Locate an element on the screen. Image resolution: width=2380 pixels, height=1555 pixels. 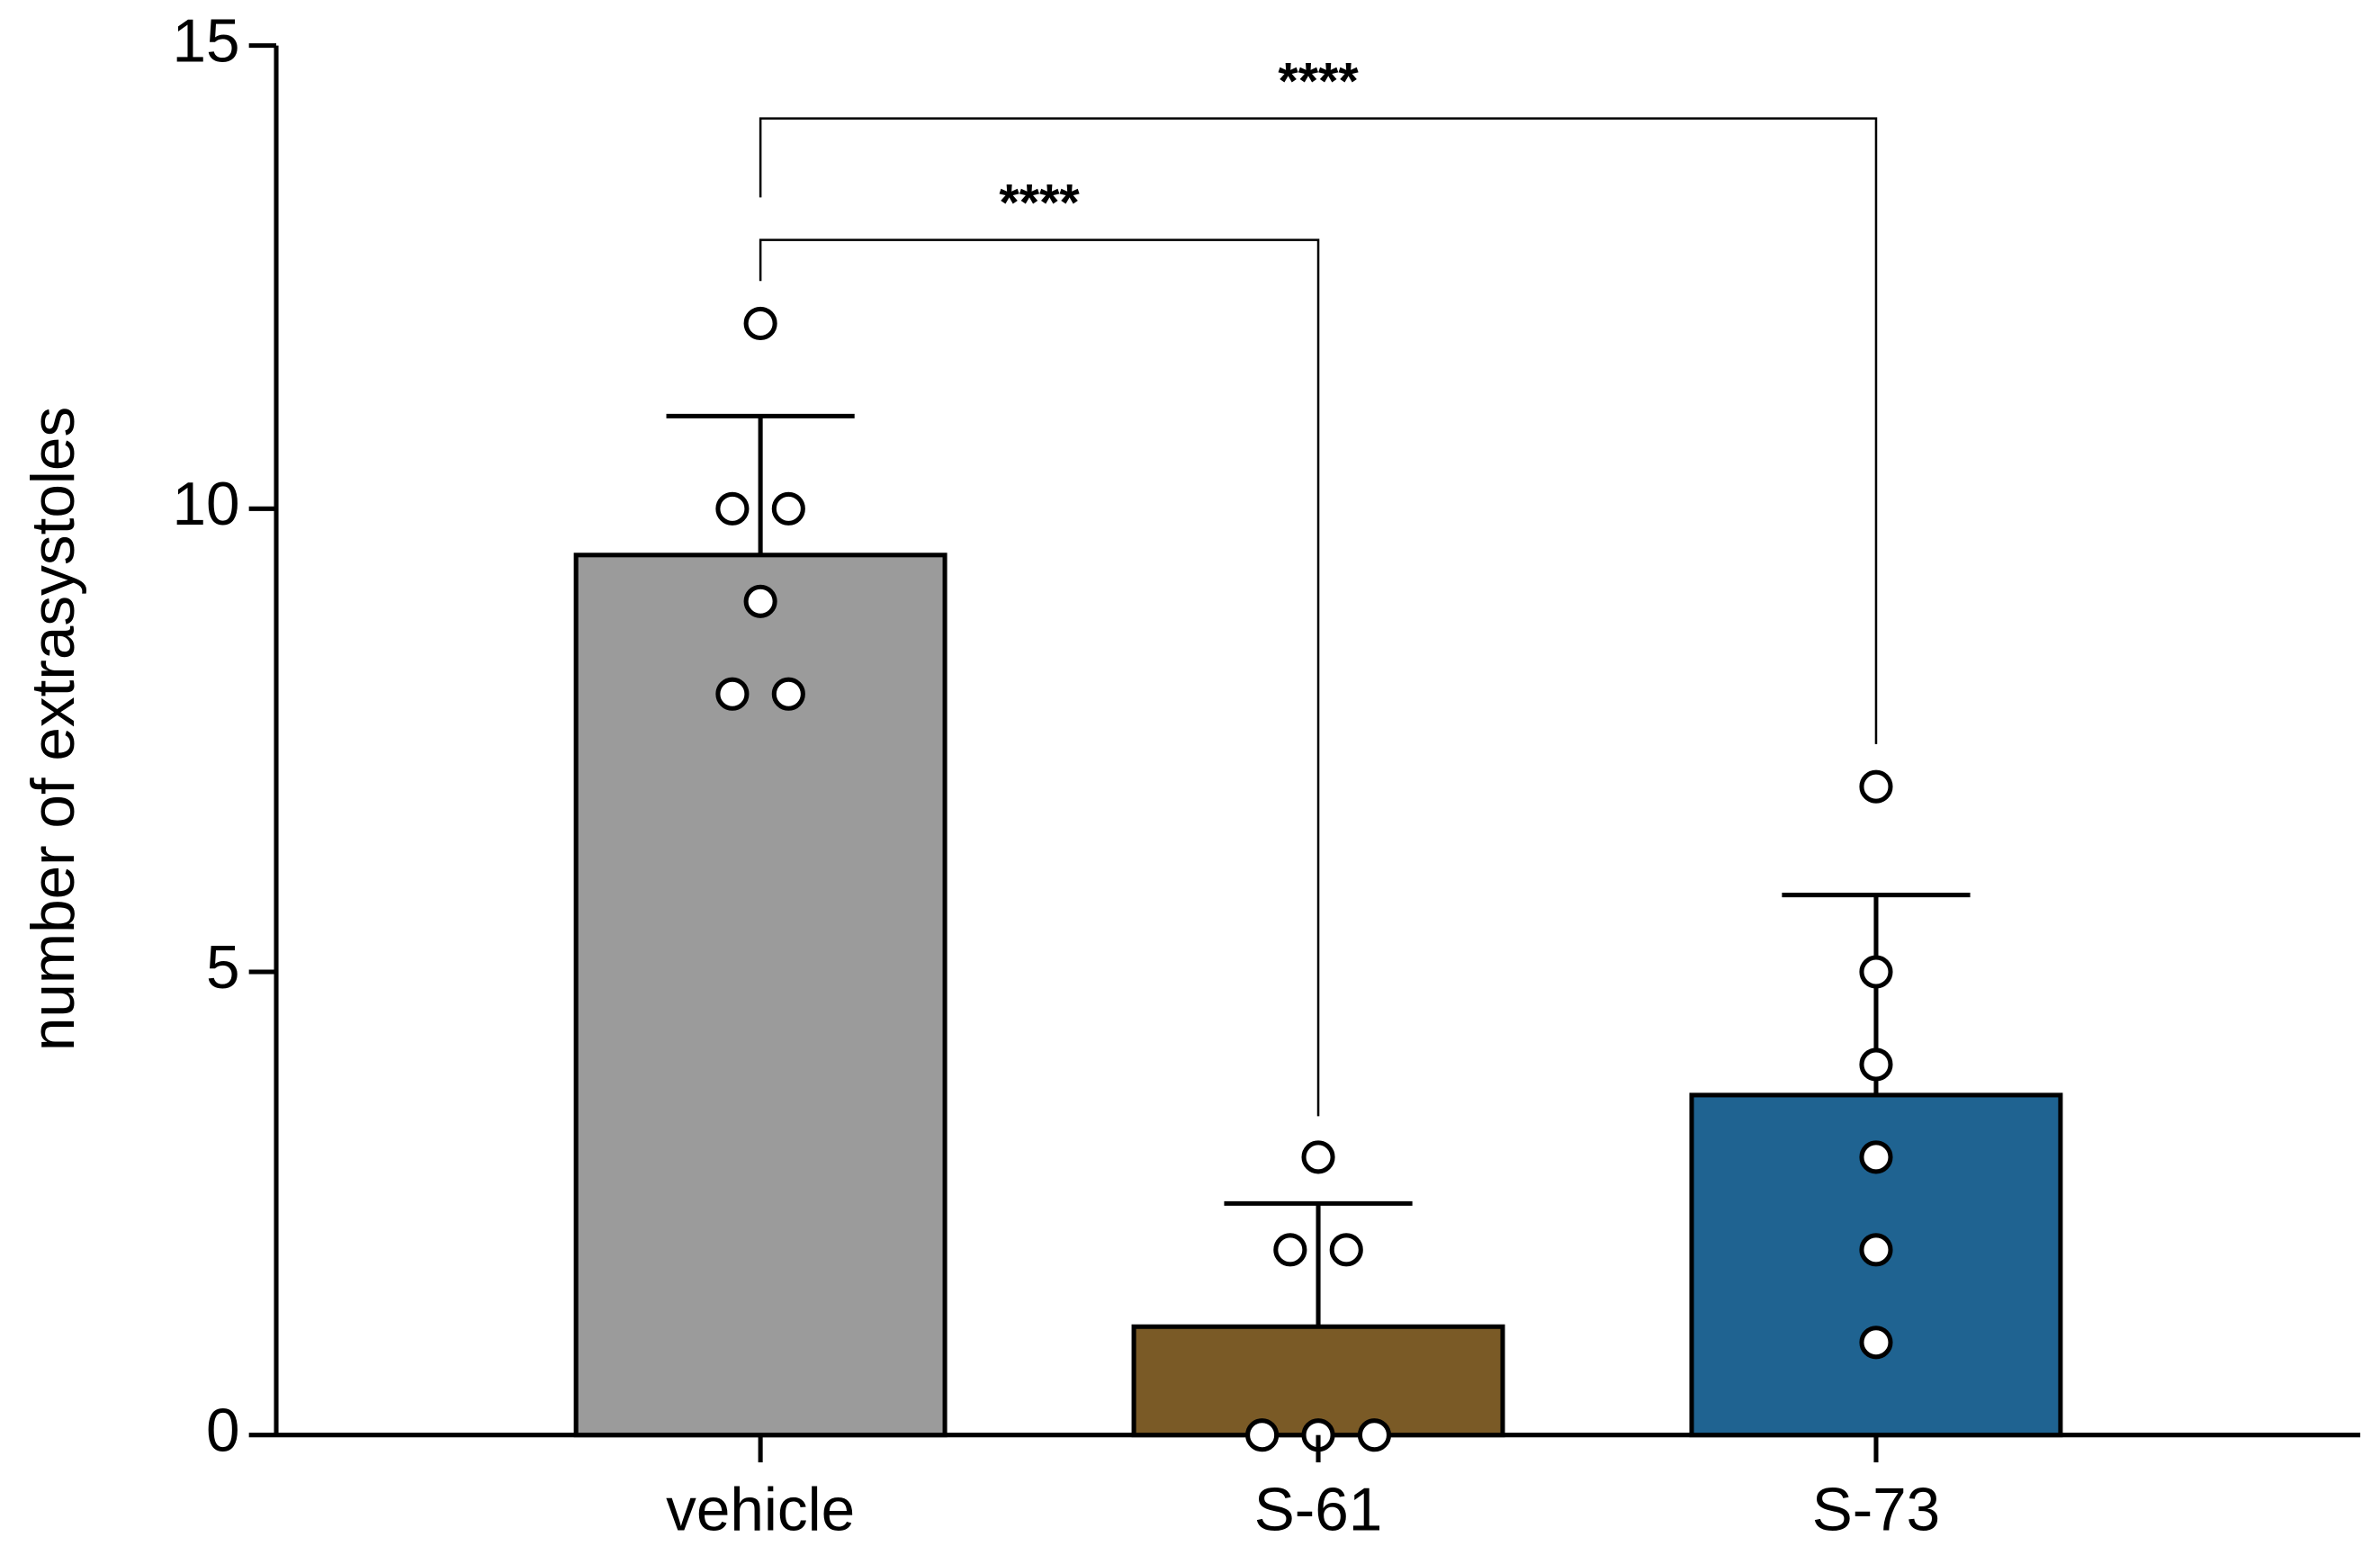
y-tick-label: 0 is located at coordinates (223, 1432).